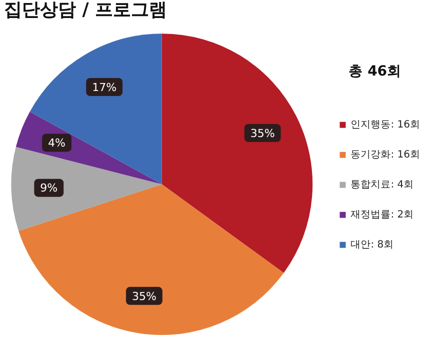 The height and width of the screenshot is (343, 440). I want to click on data-label: 17%, so click(104, 87).